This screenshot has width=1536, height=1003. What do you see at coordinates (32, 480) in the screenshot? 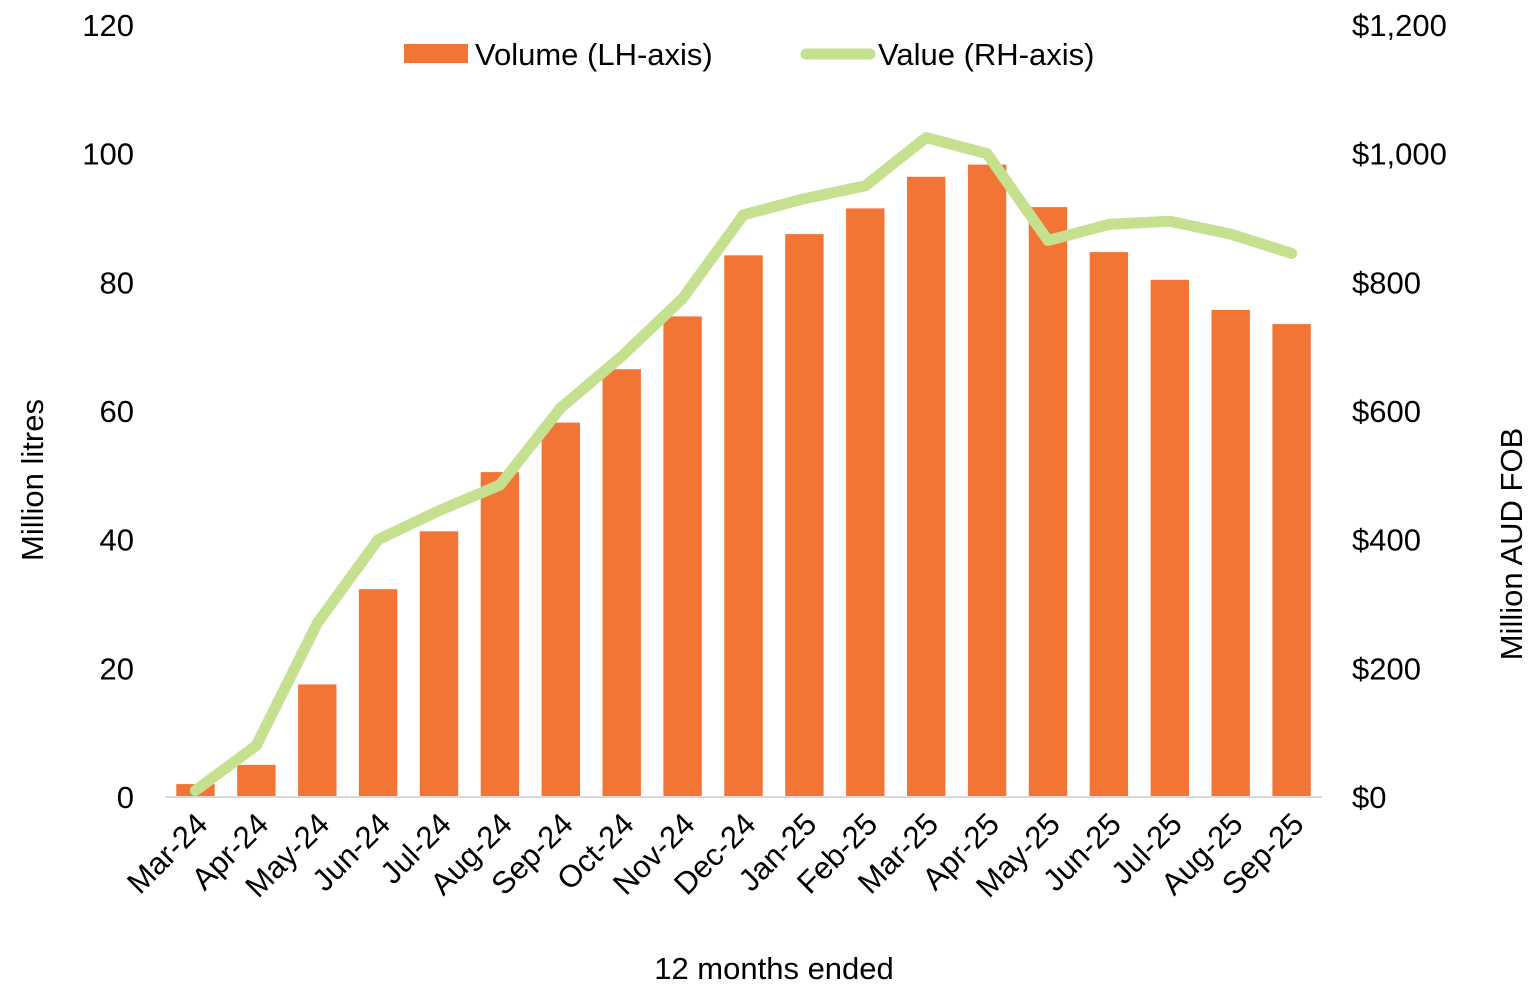
I see `y-axis-title-left: Million litres` at bounding box center [32, 480].